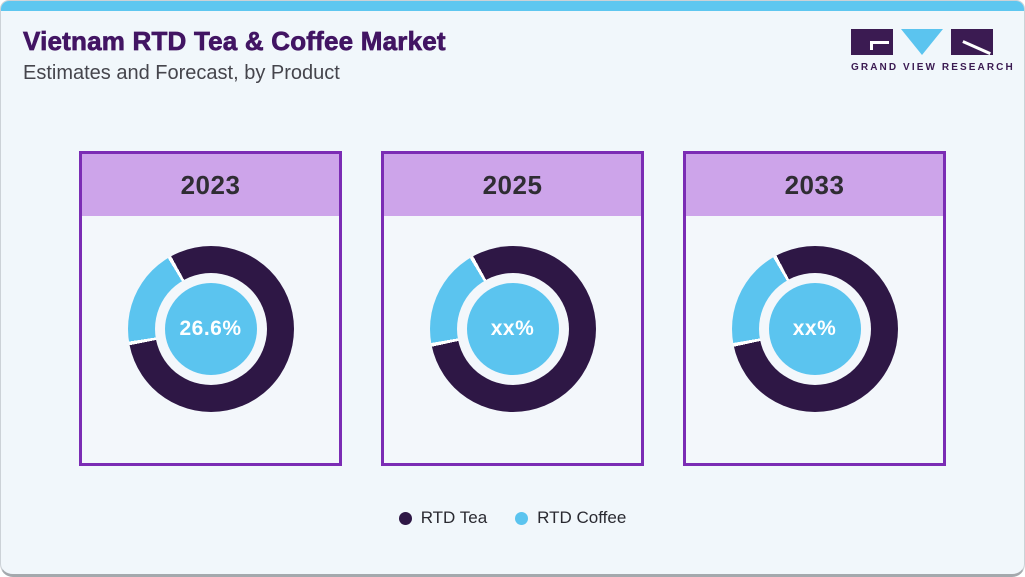 The height and width of the screenshot is (577, 1025). I want to click on legend-item-rtd-coffee: RTD Coffee, so click(570, 518).